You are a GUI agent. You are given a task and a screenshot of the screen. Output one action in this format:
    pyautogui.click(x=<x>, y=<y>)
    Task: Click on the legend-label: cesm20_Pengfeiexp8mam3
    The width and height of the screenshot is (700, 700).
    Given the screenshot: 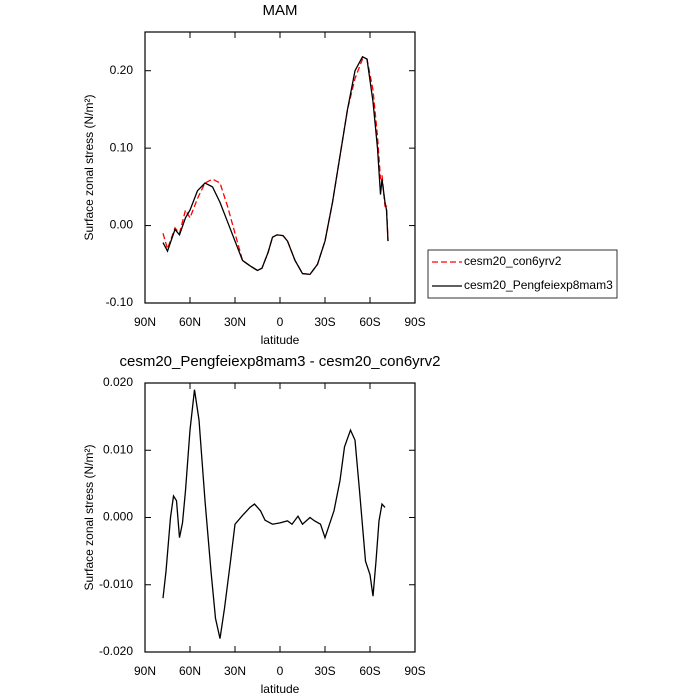 What is the action you would take?
    pyautogui.click(x=538, y=285)
    